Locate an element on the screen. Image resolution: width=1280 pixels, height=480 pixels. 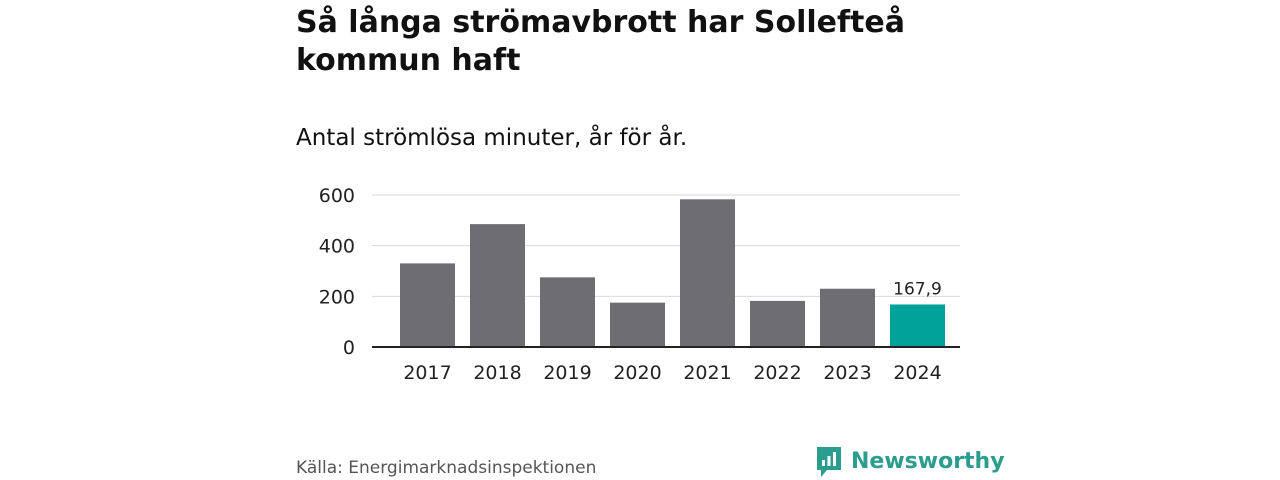
brand-logo: Newsworthy is located at coordinates (910, 462).